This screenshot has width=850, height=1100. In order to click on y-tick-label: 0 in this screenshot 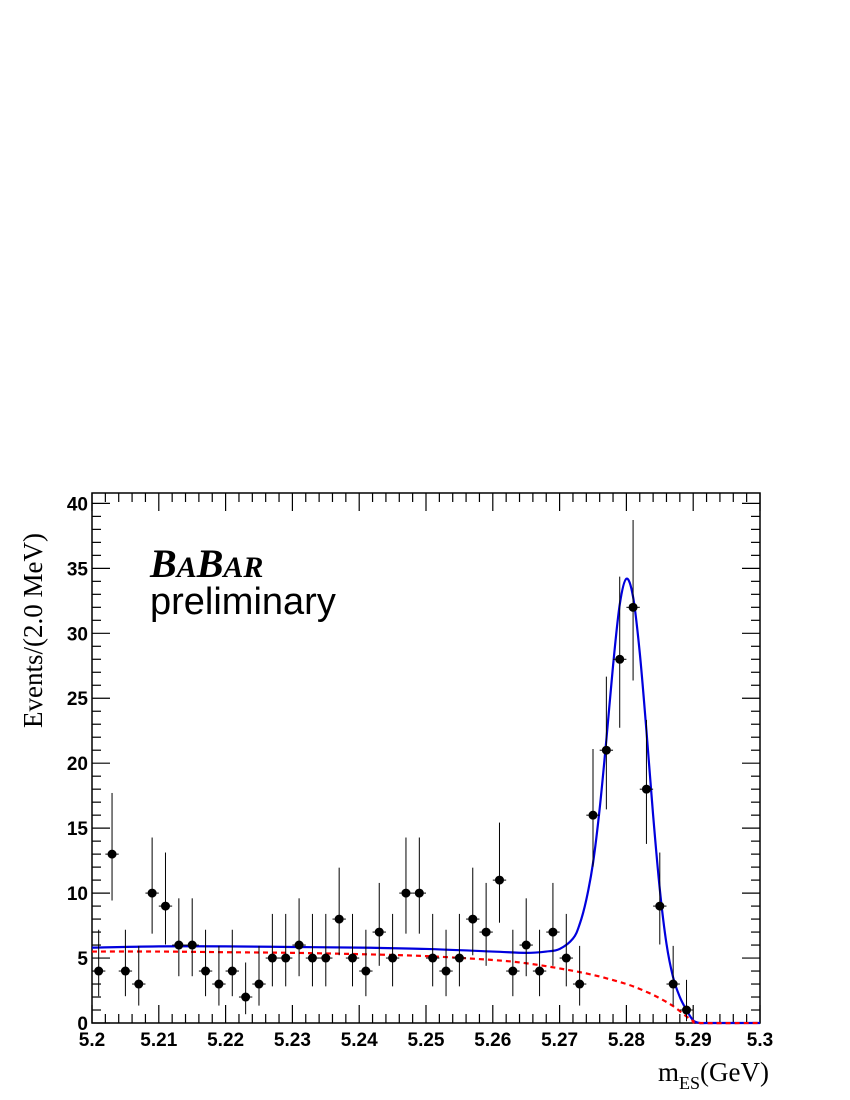, I will do `click(82, 1024)`.